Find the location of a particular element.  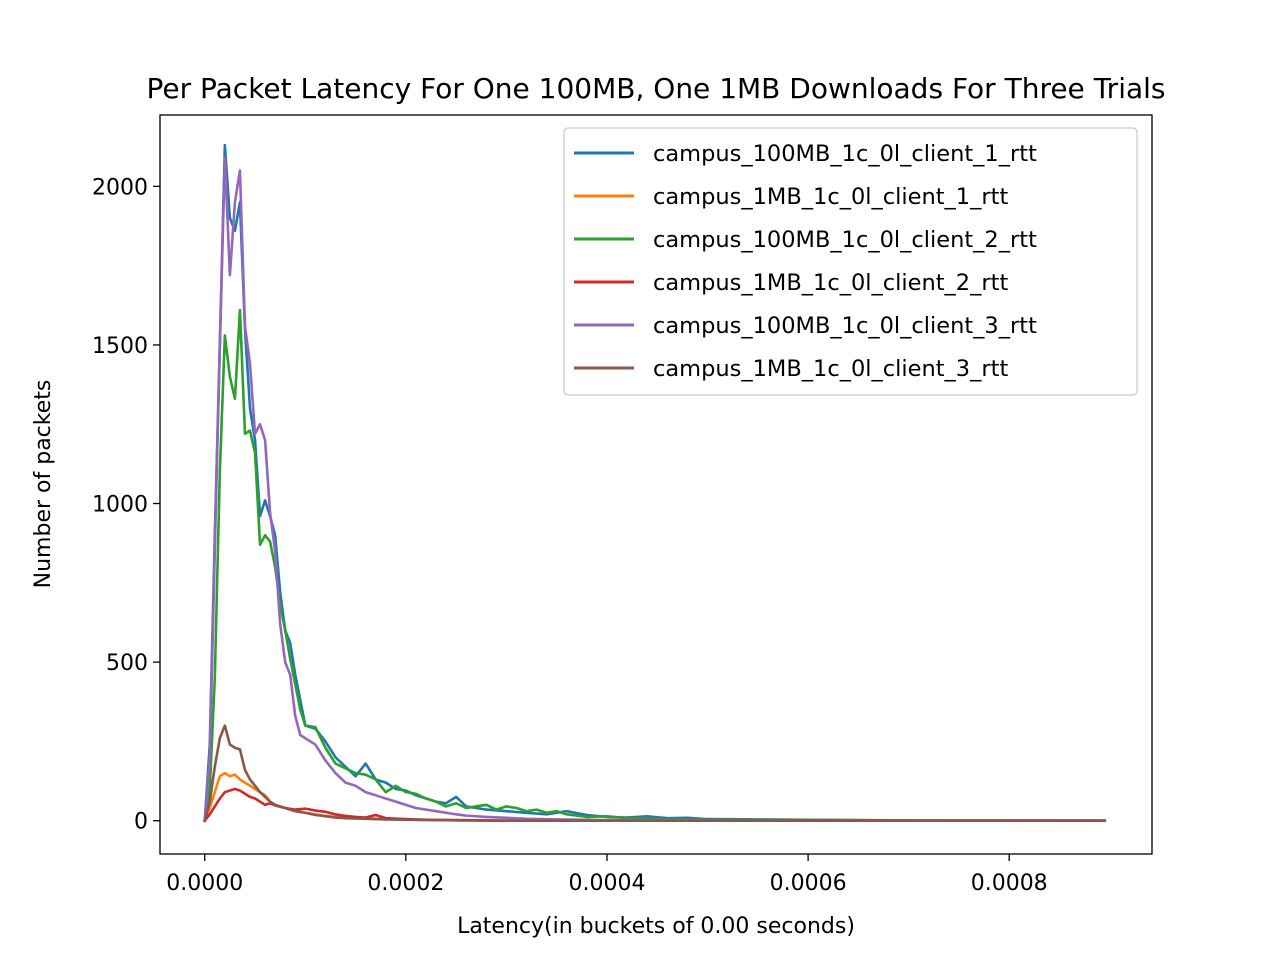

x-axis-label: Latency(in buckets of 0.00 seconds) is located at coordinates (656, 926).